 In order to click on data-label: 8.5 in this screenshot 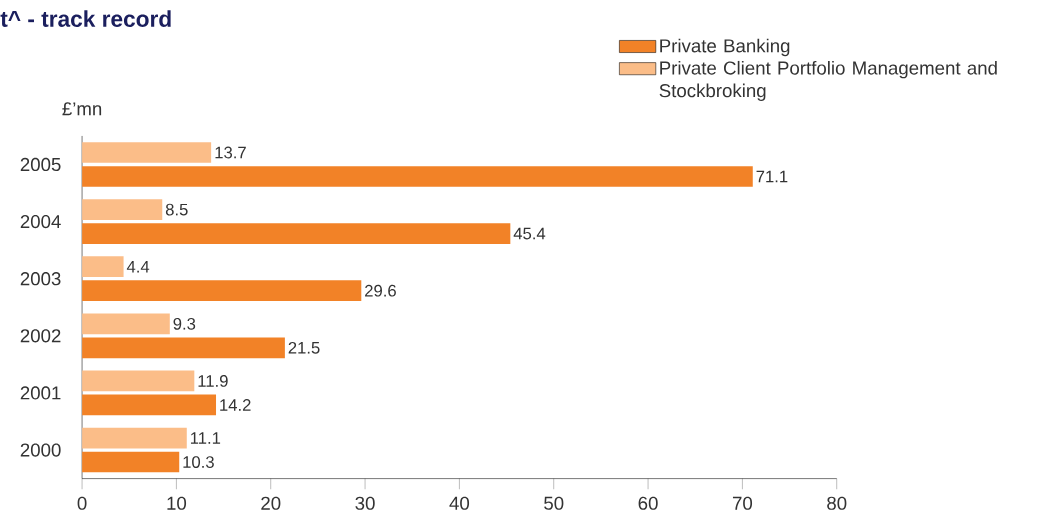, I will do `click(176, 209)`.